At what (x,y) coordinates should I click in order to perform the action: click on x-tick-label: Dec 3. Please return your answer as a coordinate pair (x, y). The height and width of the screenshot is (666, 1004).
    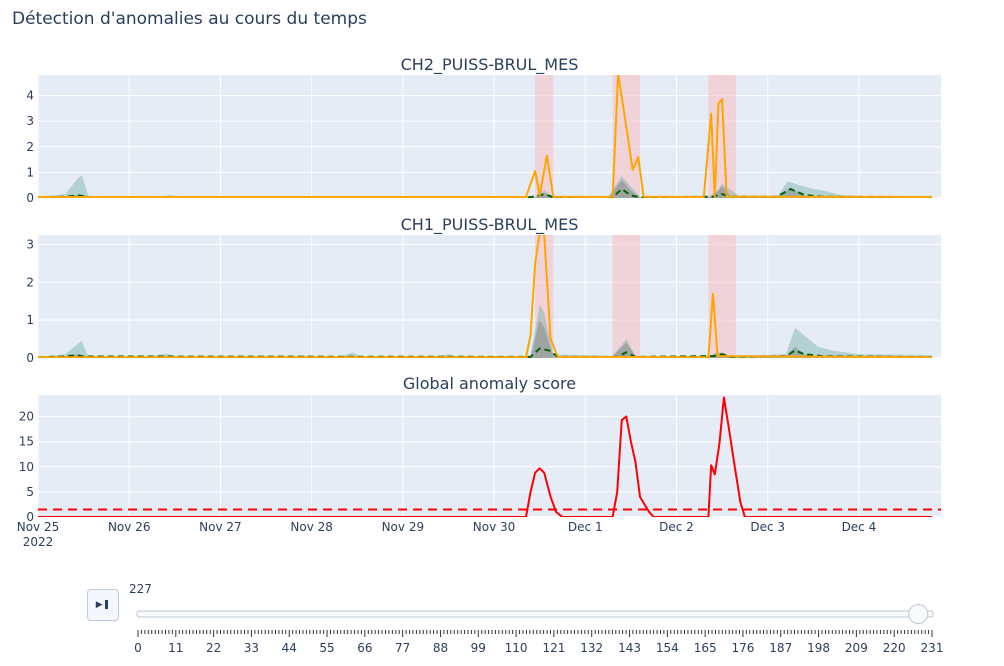
    Looking at the image, I should click on (767, 527).